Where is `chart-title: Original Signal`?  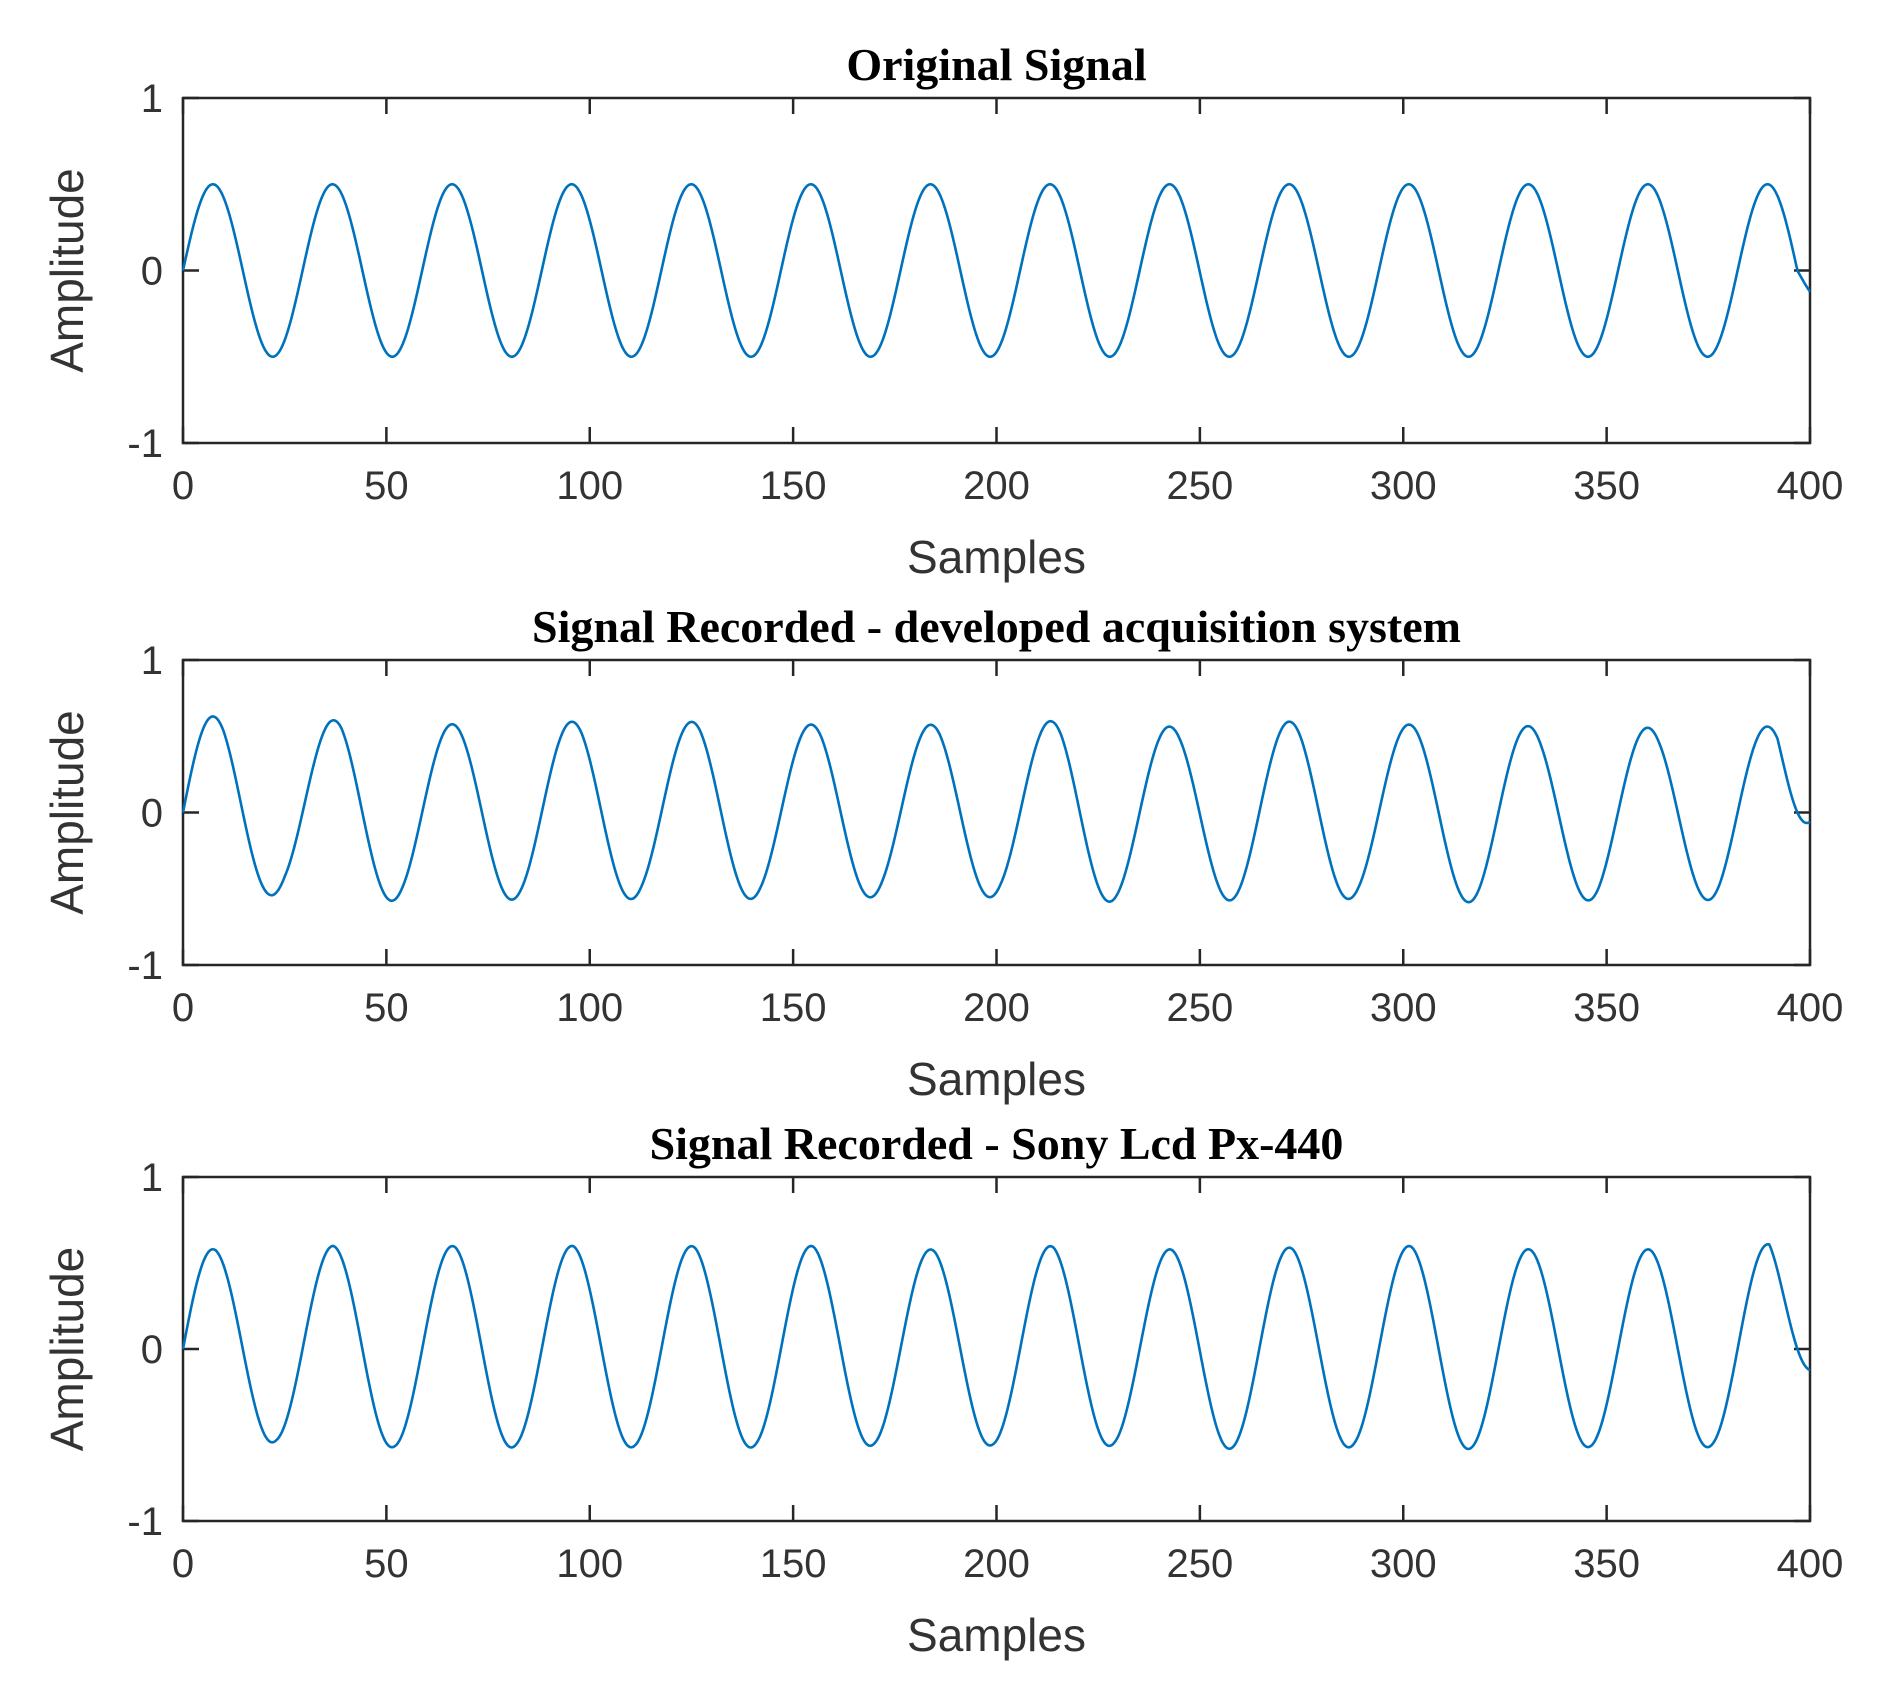
chart-title: Original Signal is located at coordinates (996, 64).